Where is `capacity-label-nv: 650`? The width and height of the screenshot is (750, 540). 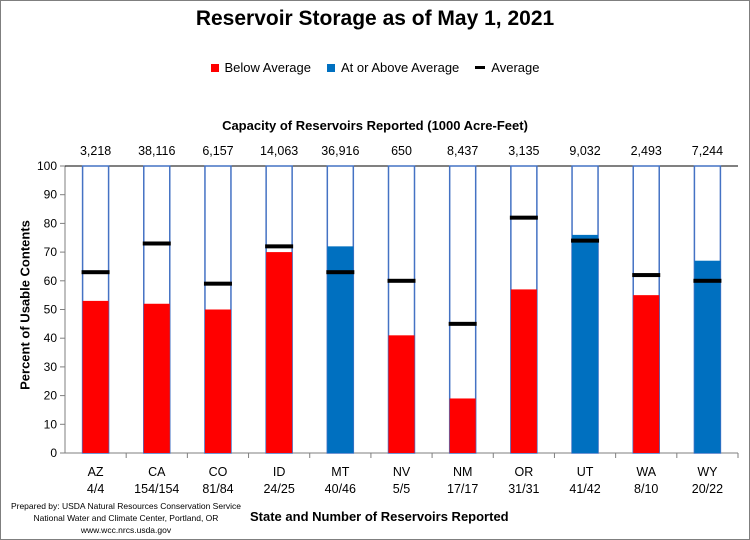 capacity-label-nv: 650 is located at coordinates (401, 151).